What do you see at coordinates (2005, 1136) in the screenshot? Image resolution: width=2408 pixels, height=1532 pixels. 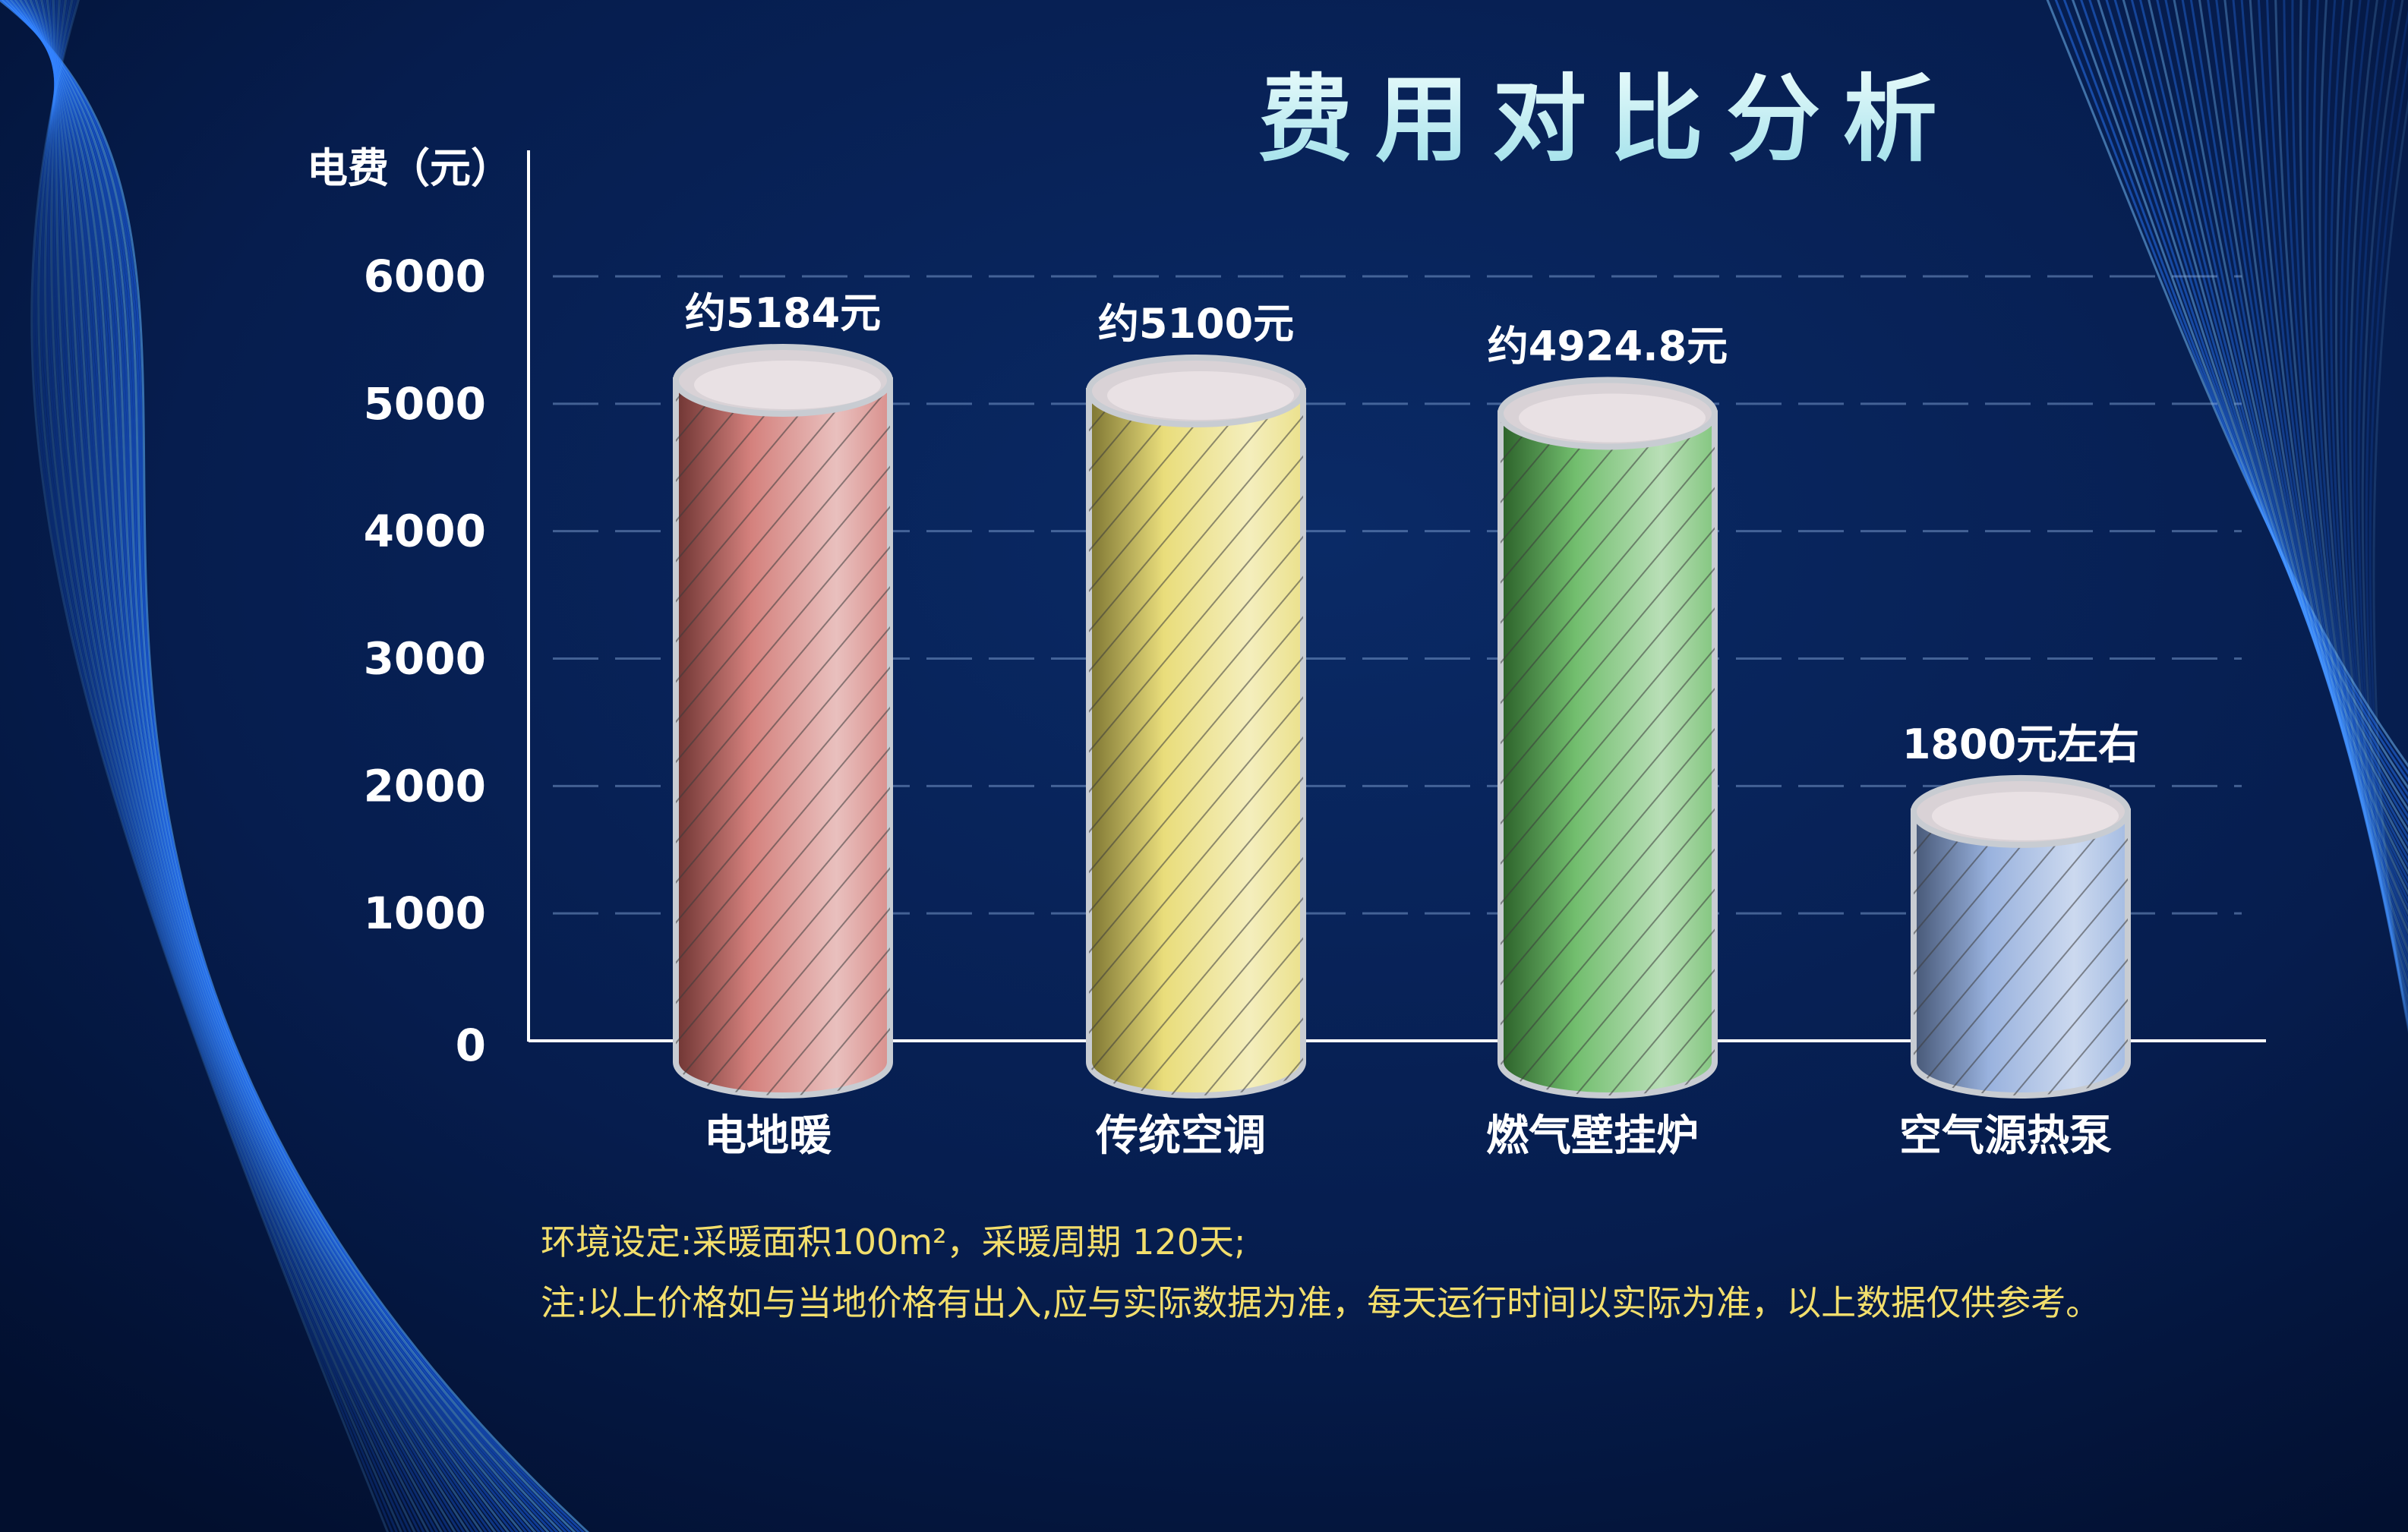 I see `x-category-label: 空气源热泵` at bounding box center [2005, 1136].